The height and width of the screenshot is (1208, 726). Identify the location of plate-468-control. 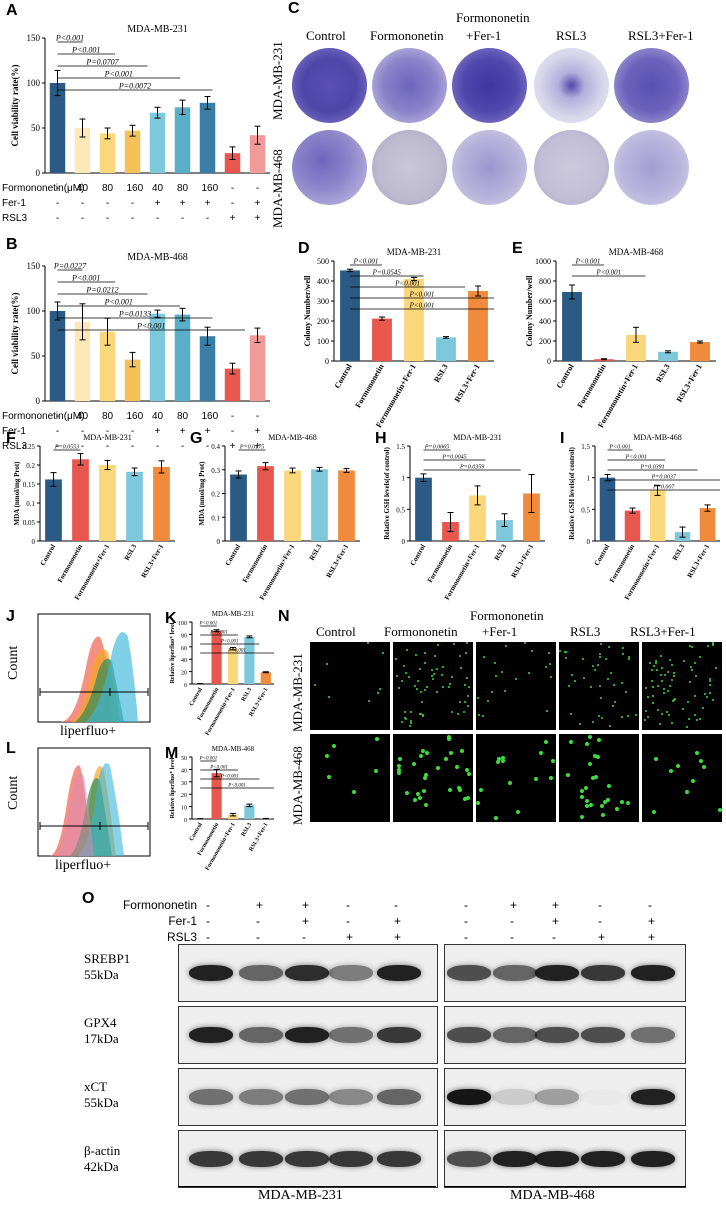
(329, 167).